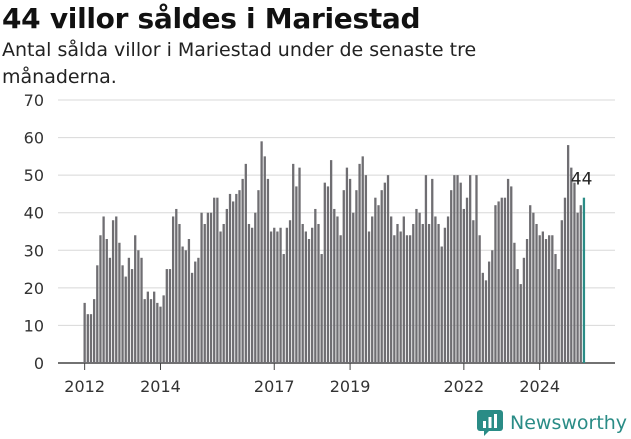 This screenshot has width=631, height=439. Describe the element at coordinates (160, 386) in the screenshot. I see `x-tick-label: 2014` at that location.